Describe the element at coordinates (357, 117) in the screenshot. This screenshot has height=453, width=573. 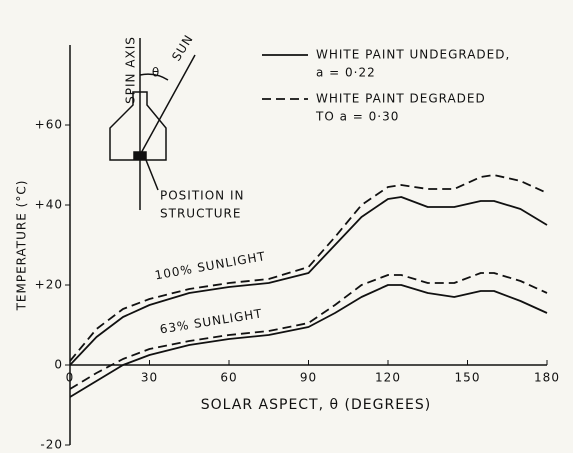
I see `legend-label: TO a = 0·30` at that location.